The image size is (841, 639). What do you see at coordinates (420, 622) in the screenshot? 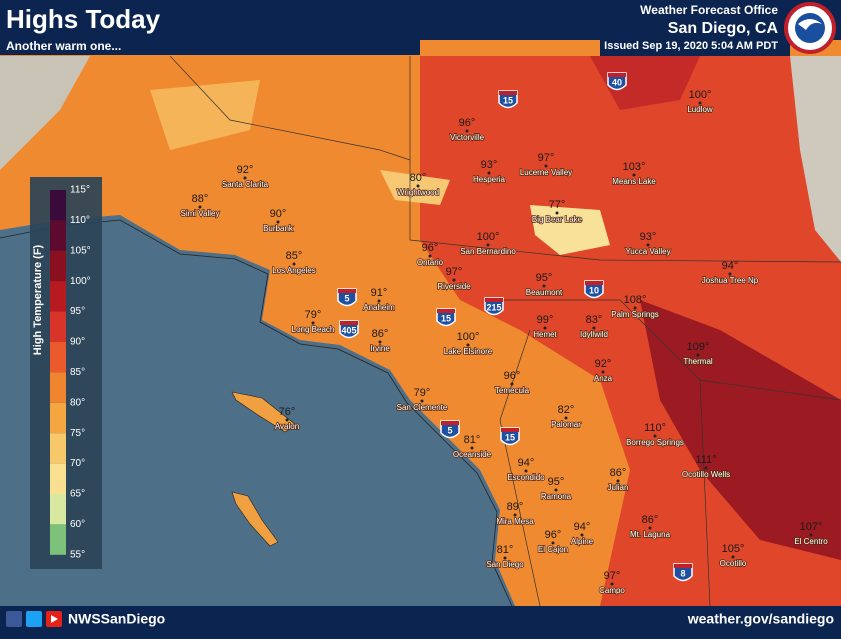
I see `footer-bar` at bounding box center [420, 622].